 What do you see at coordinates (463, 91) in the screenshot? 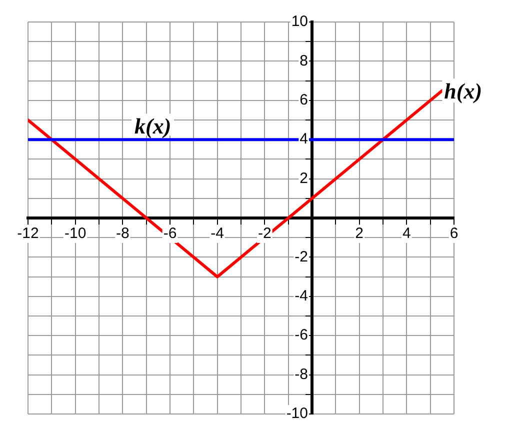
I see `series-label: h(x)` at bounding box center [463, 91].